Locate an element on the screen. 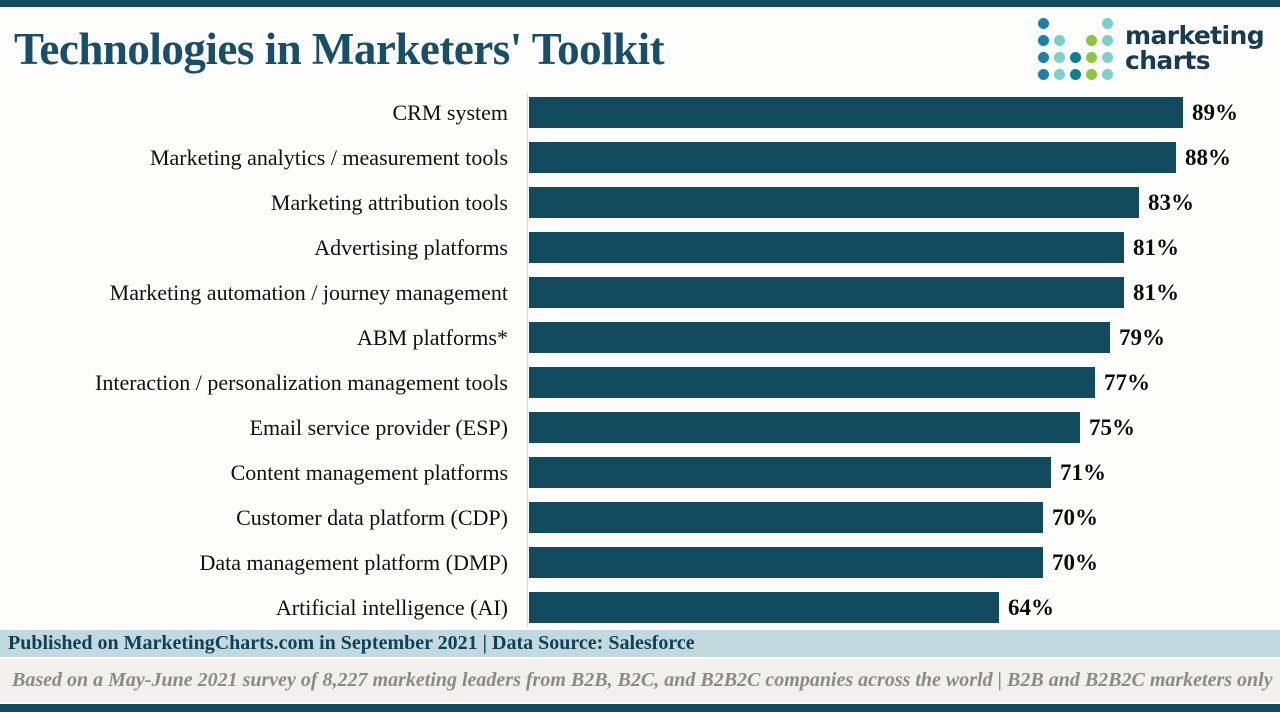  top-border is located at coordinates (640, 3).